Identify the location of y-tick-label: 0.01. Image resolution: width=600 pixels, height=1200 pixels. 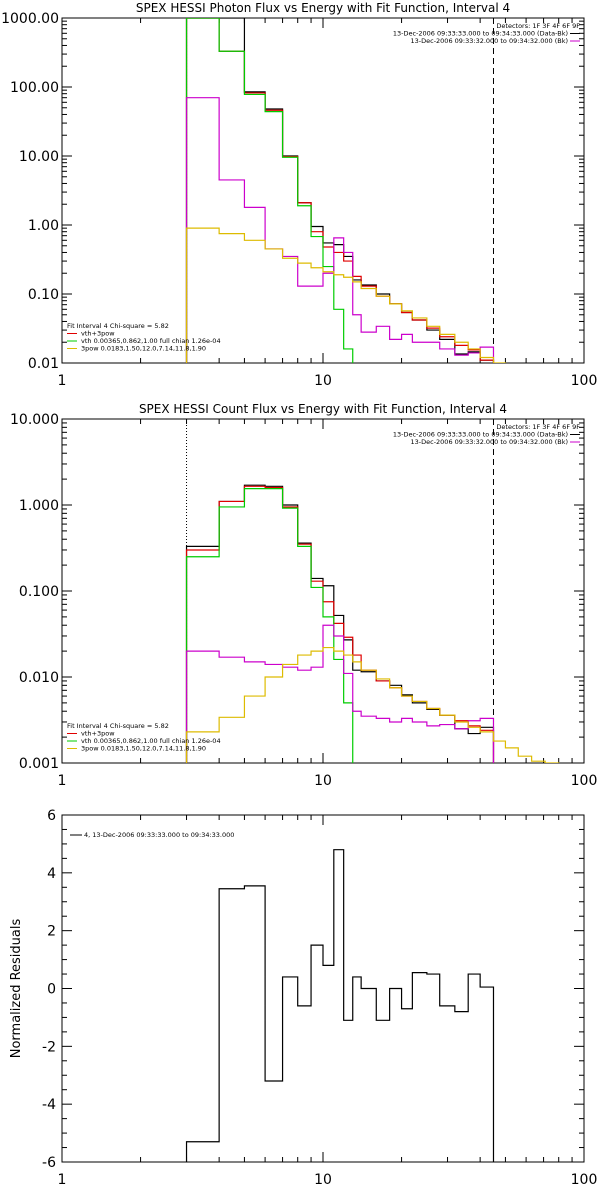
(43, 364).